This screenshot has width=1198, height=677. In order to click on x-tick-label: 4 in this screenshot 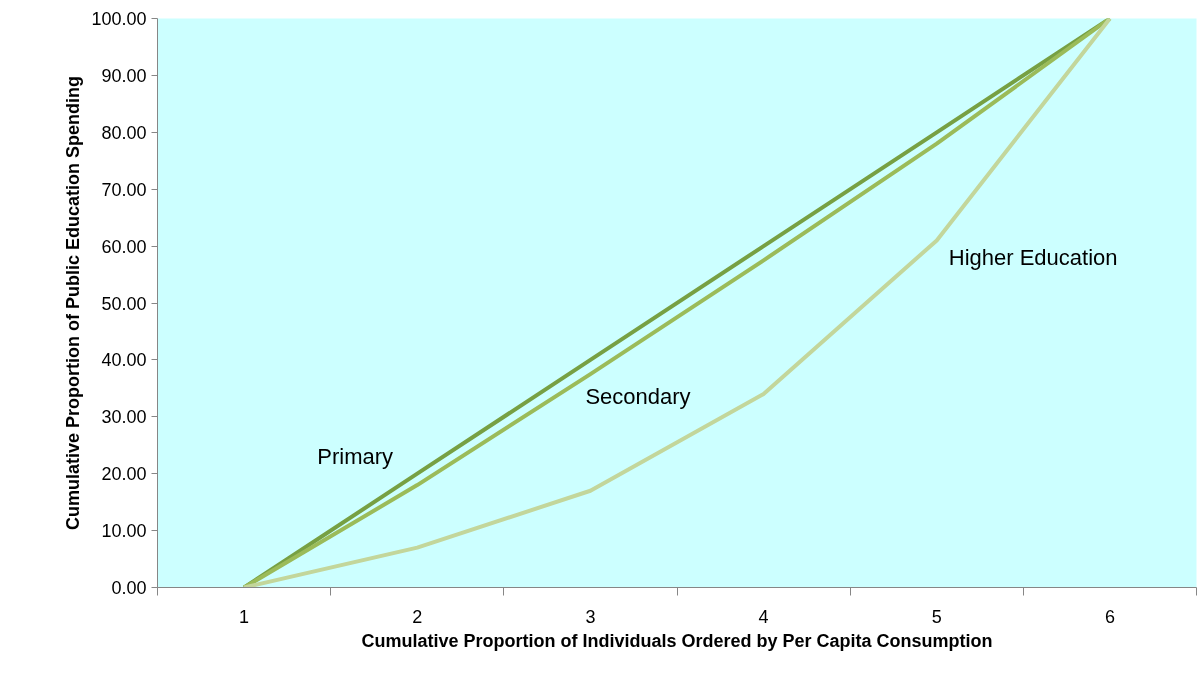, I will do `click(763, 616)`.